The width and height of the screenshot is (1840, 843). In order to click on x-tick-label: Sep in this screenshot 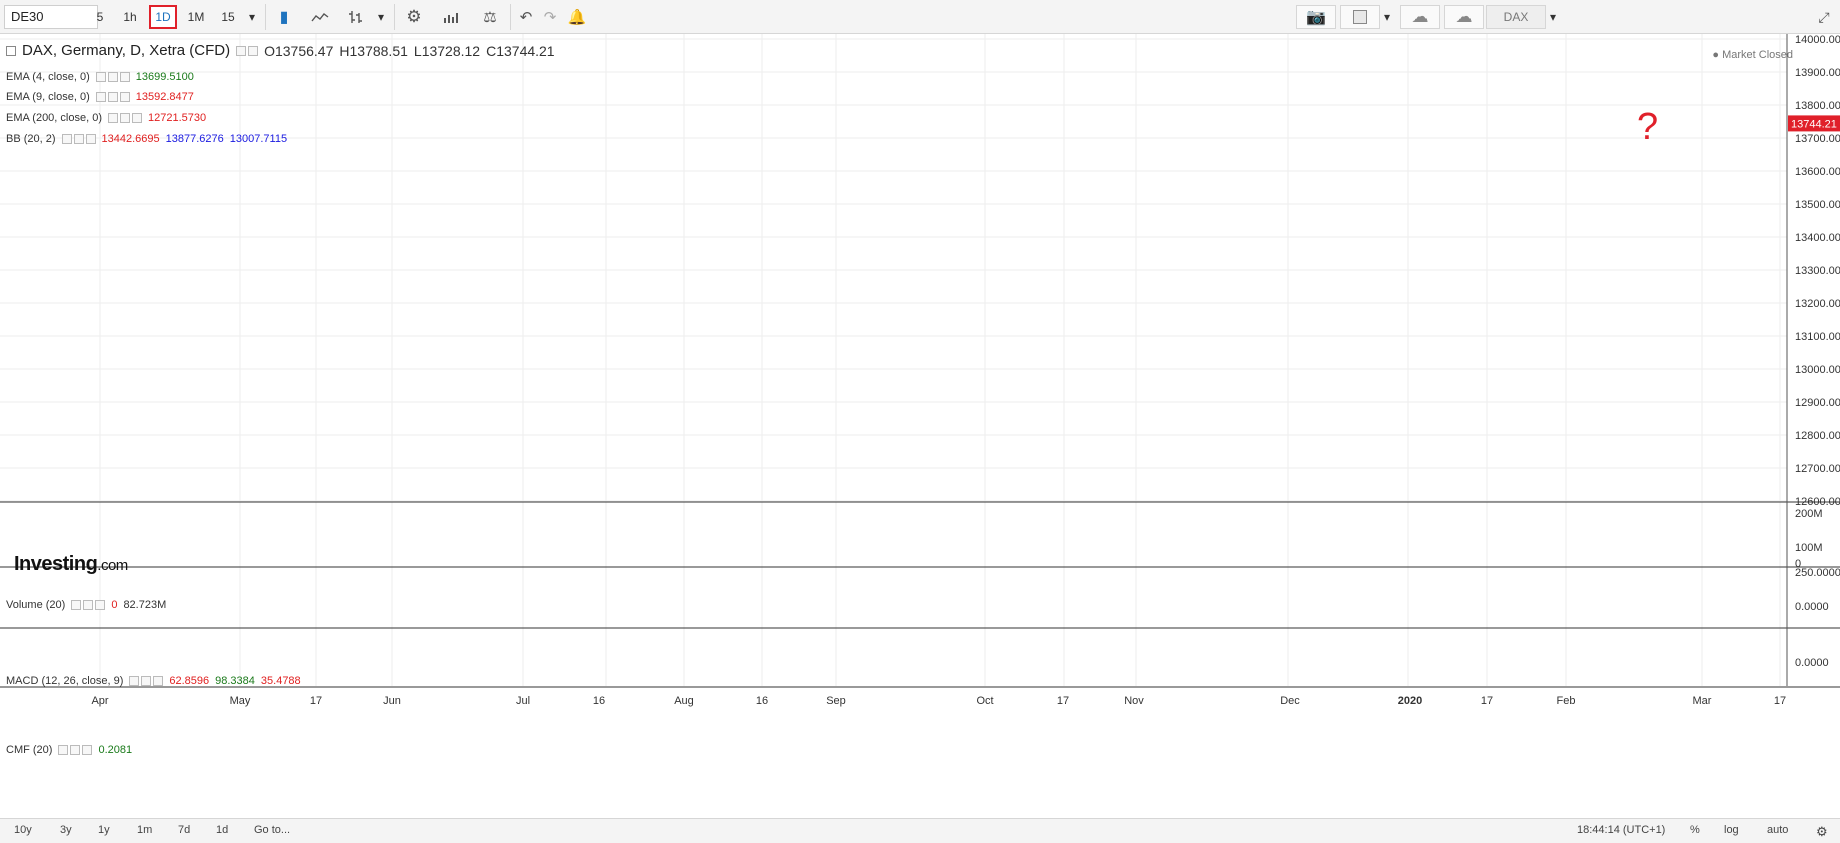, I will do `click(836, 701)`.